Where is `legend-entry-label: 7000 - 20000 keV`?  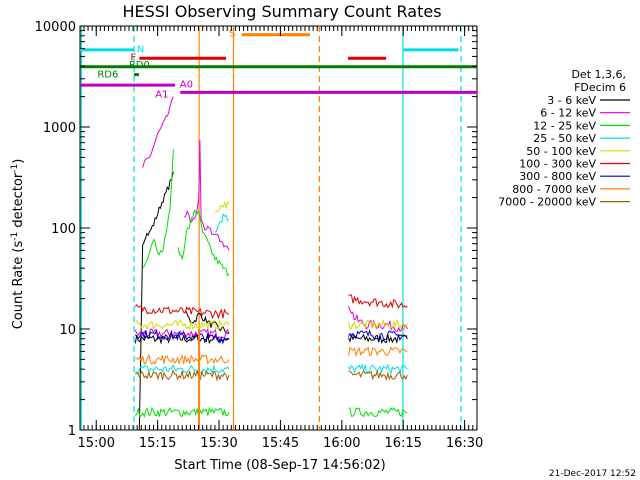 legend-entry-label: 7000 - 20000 keV is located at coordinates (547, 202).